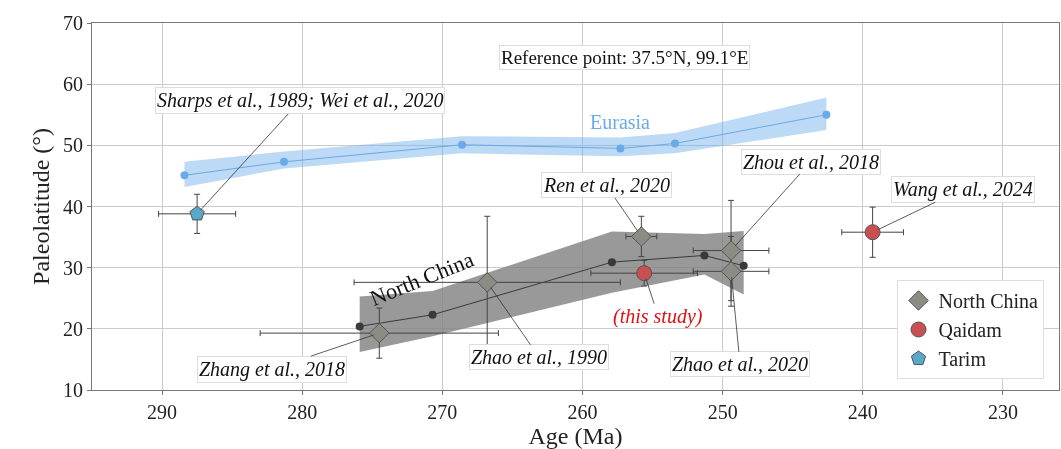 This screenshot has width=1061, height=449. What do you see at coordinates (41, 206) in the screenshot?
I see `y-axis-title: Paleolatitude (°)` at bounding box center [41, 206].